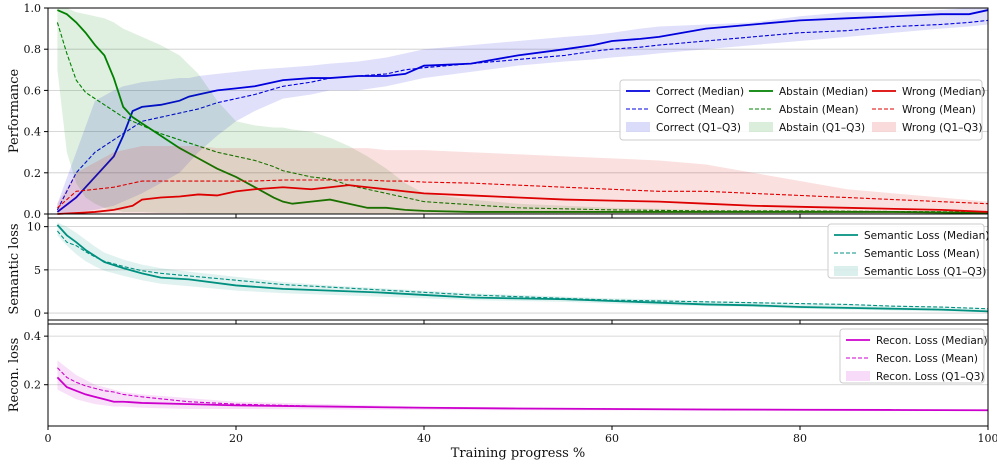 The height and width of the screenshot is (468, 997). I want to click on legend-label-wrong-median: Wrong (Median), so click(943, 92).